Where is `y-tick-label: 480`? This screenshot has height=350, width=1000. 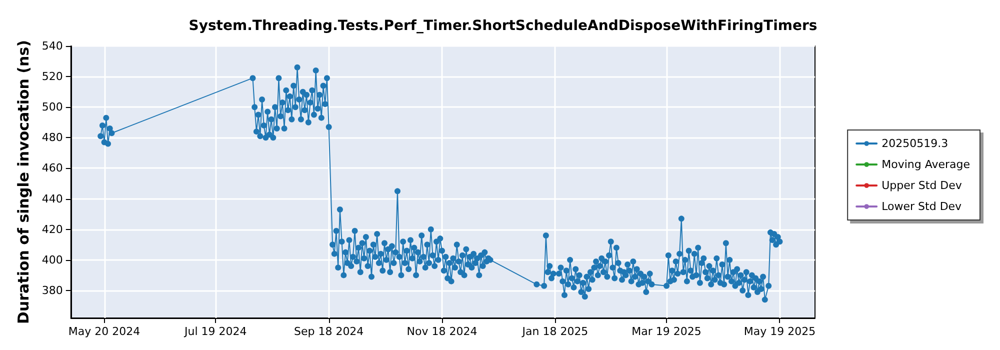
y-tick-label: 480 is located at coordinates (52, 137).